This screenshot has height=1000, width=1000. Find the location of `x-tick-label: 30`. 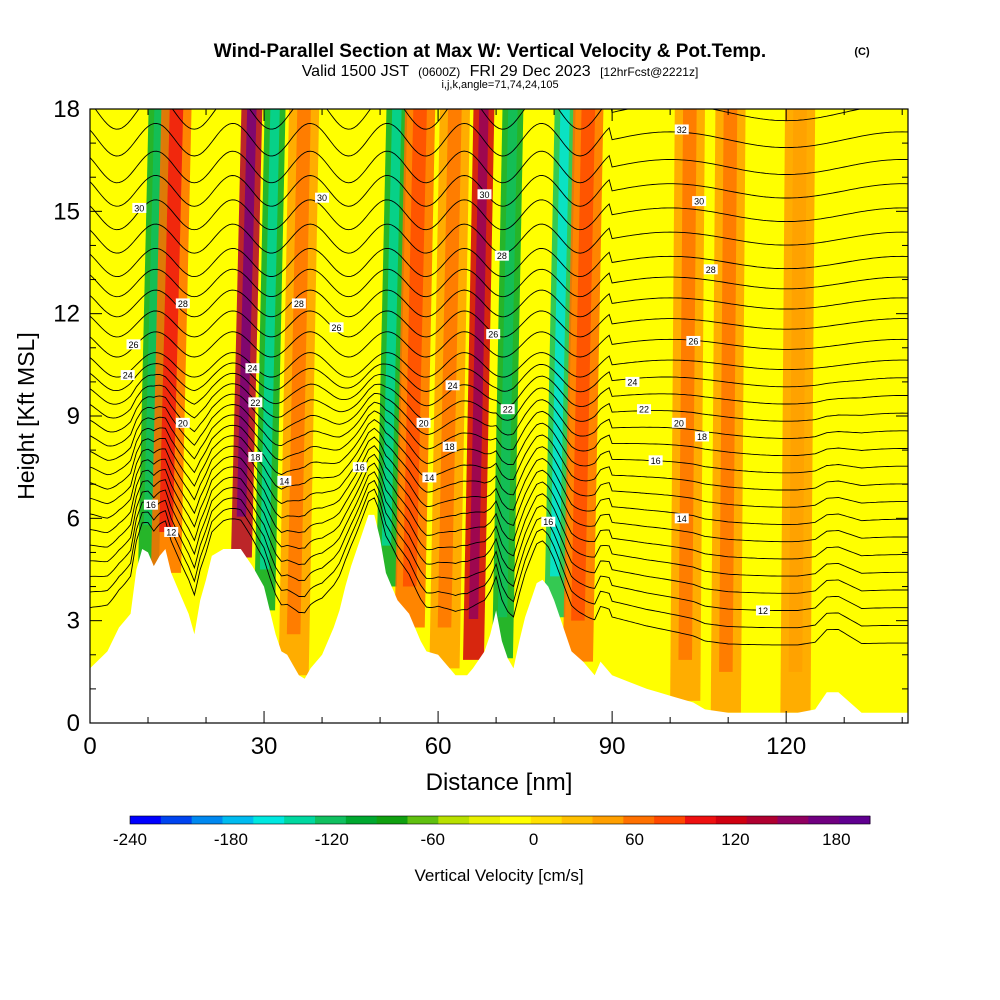

x-tick-label: 30 is located at coordinates (264, 746).